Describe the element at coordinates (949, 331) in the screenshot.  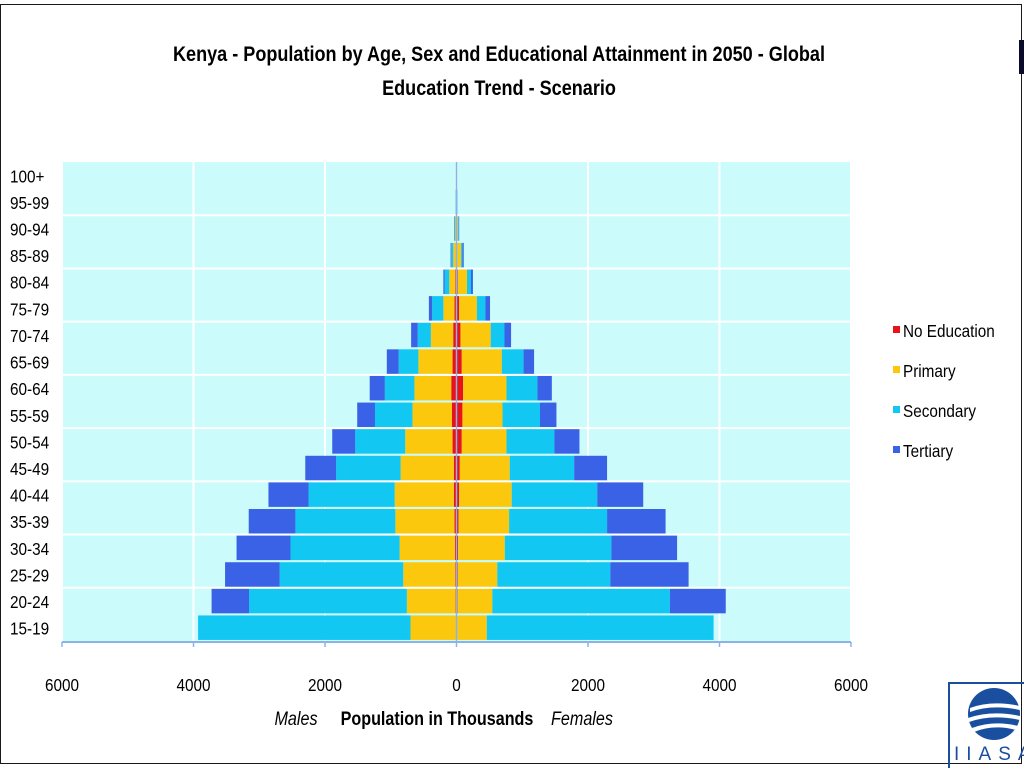
I see `legend-label: No Education` at that location.